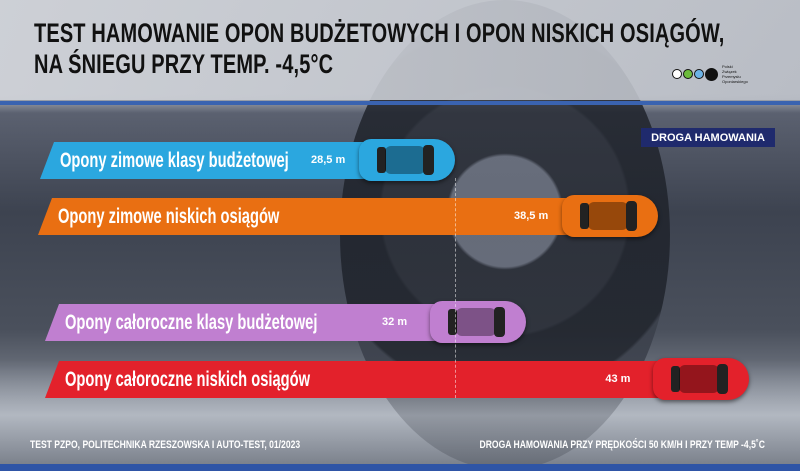  What do you see at coordinates (455, 288) in the screenshot?
I see `reference-line` at bounding box center [455, 288].